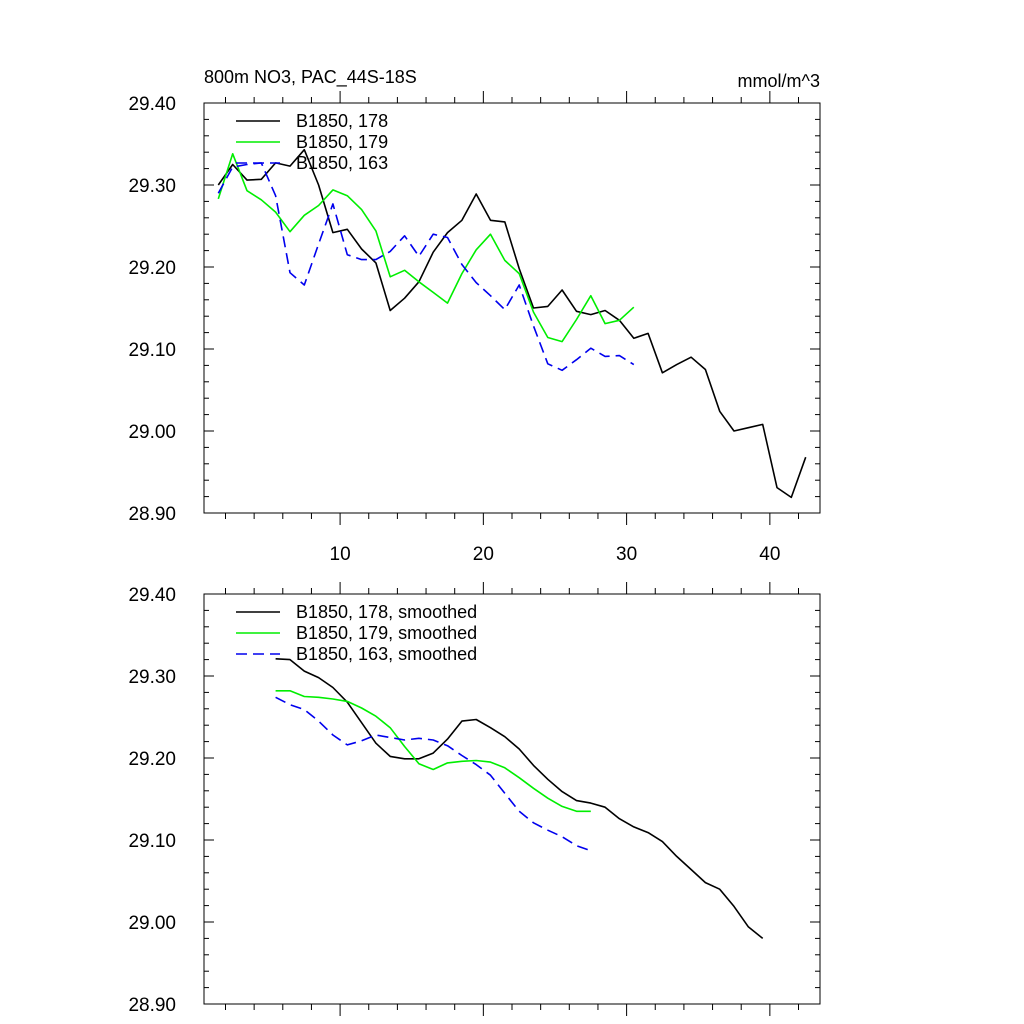  Describe the element at coordinates (386, 633) in the screenshot. I see `legend-label: B1850, 179, smoothed` at that location.